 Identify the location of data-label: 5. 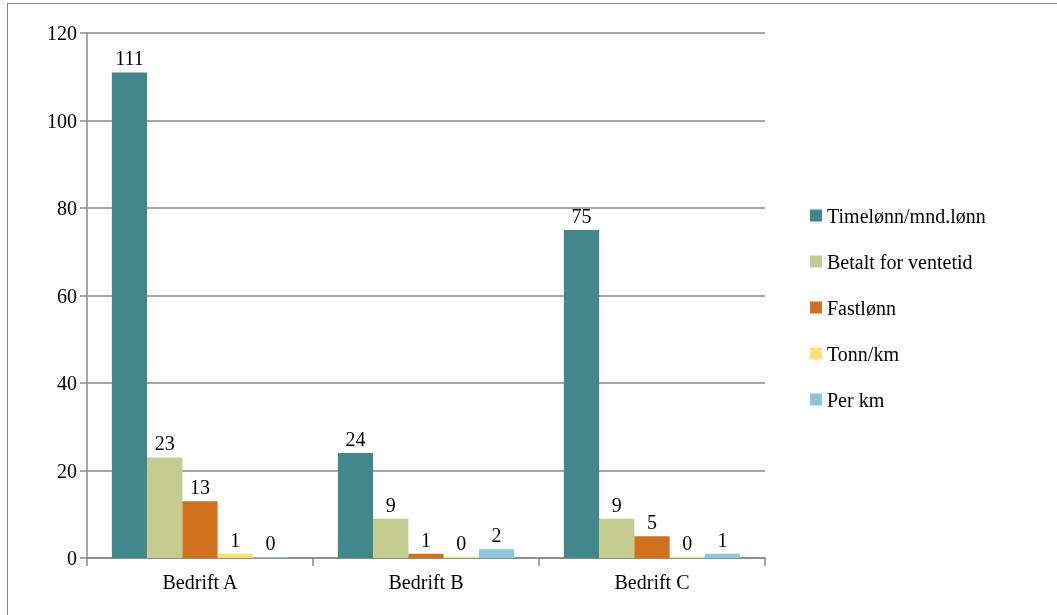
(652, 522).